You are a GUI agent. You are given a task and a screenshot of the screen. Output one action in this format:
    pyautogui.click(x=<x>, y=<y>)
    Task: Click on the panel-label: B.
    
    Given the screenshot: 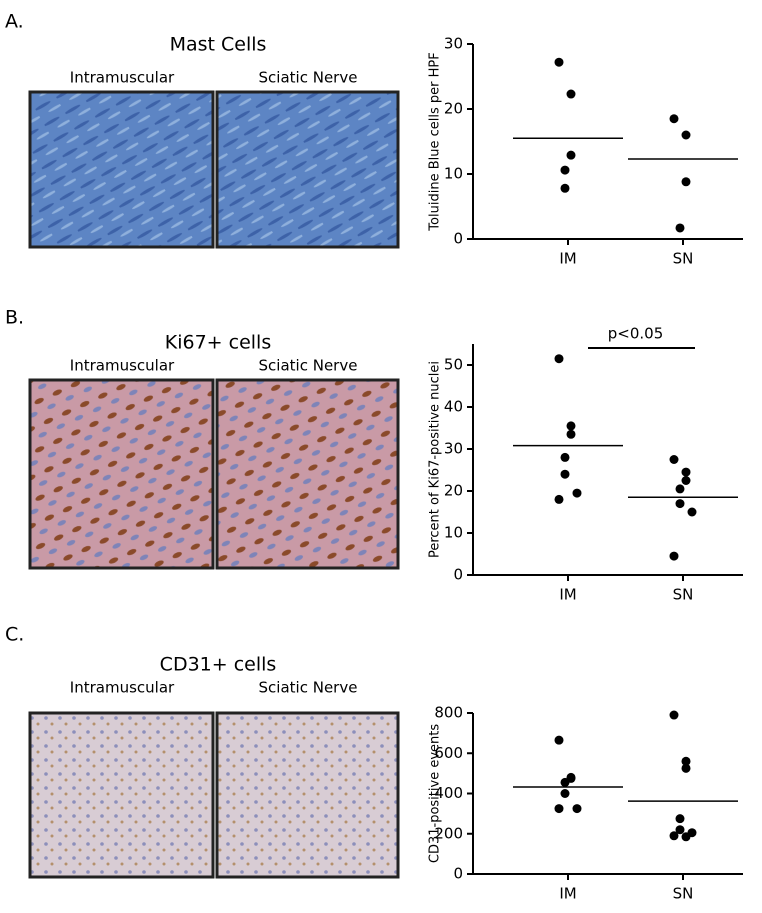 What is the action you would take?
    pyautogui.click(x=14, y=318)
    